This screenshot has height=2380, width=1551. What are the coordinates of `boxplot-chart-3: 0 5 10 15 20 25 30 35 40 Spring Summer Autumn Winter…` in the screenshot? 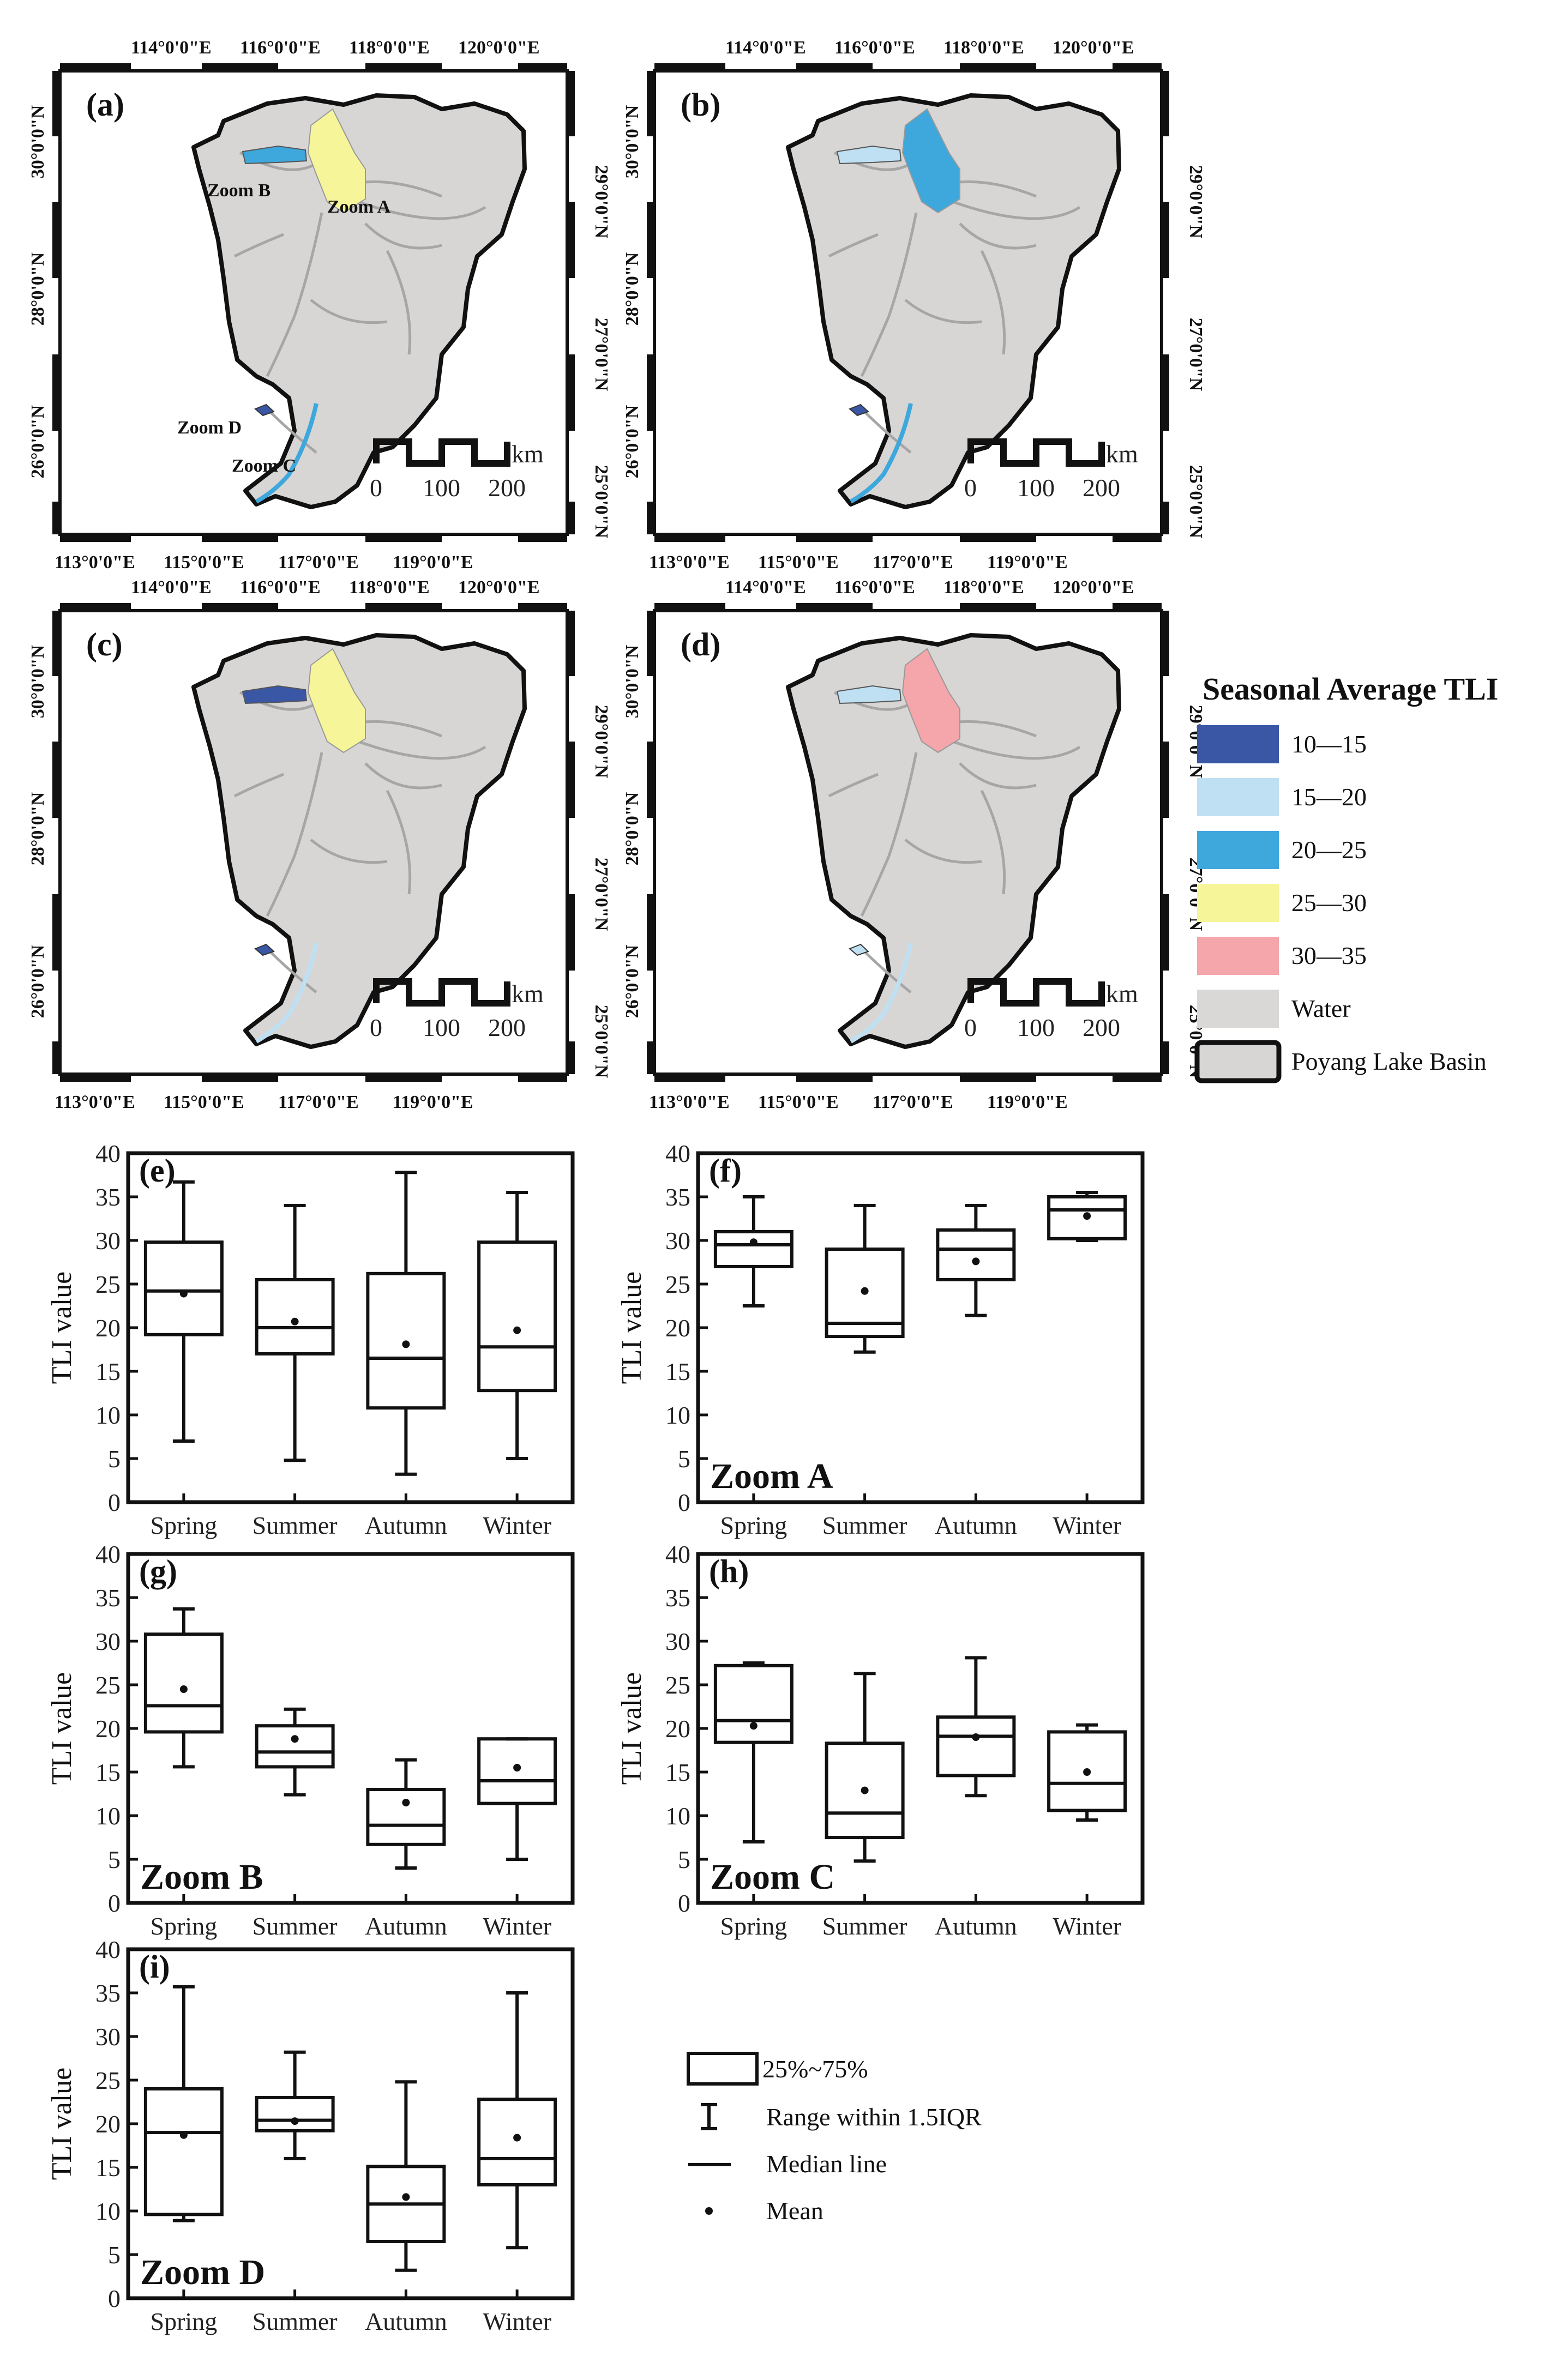 It's located at (880, 1740).